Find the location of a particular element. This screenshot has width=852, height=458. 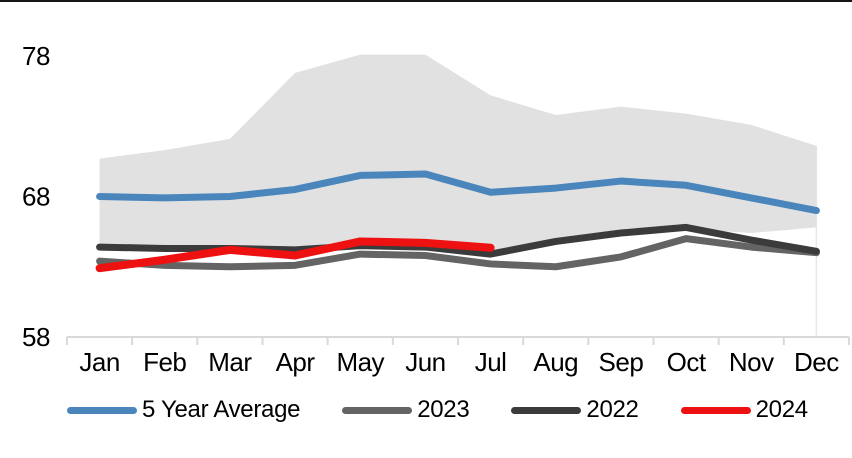

x-axis-label-jan: Jan is located at coordinates (99, 362).